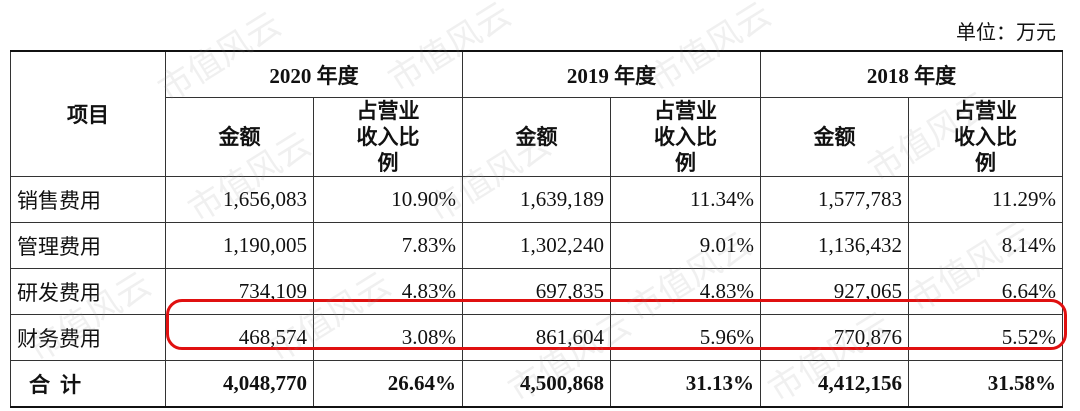 The width and height of the screenshot is (1080, 411). Describe the element at coordinates (239, 337) in the screenshot. I see `cell: 468,574` at that location.